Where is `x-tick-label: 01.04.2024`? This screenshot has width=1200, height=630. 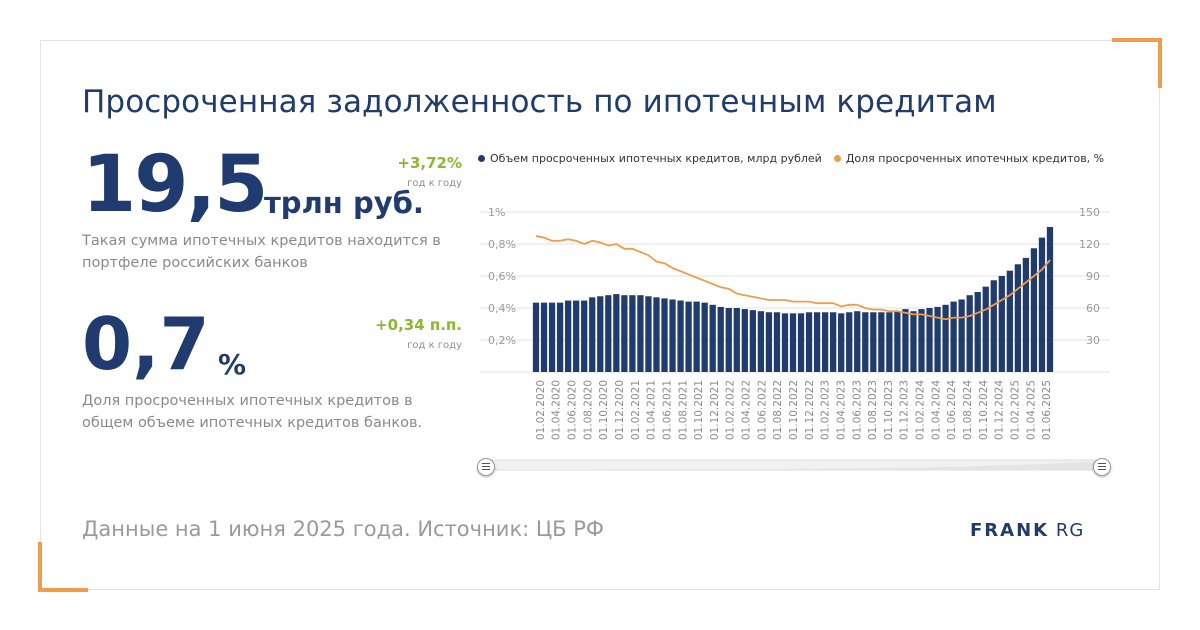 x-tick-label: 01.04.2024 is located at coordinates (936, 410).